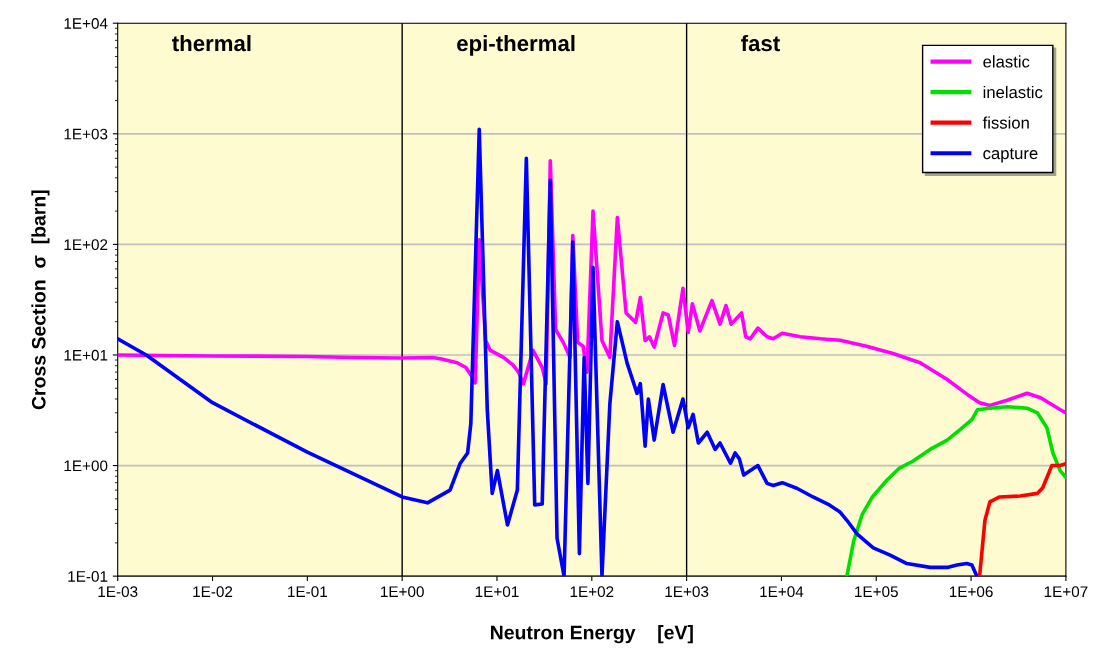 This screenshot has height=663, width=1100. What do you see at coordinates (213, 592) in the screenshot?
I see `x-tick-label: 1E-02` at bounding box center [213, 592].